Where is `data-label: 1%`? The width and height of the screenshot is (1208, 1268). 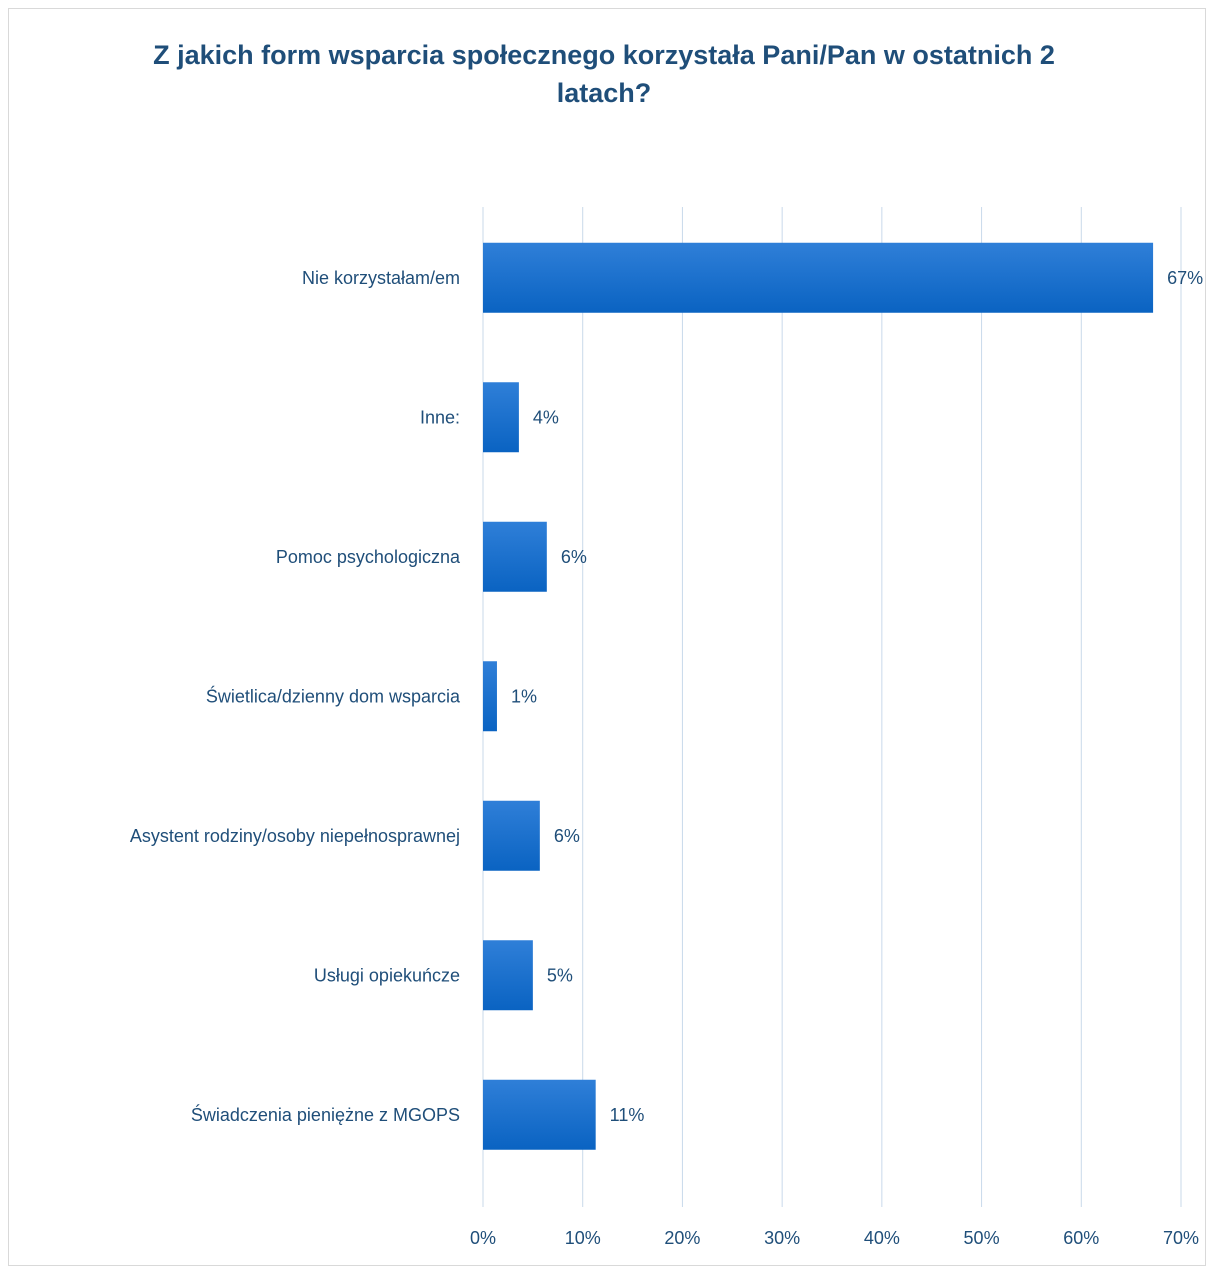 data-label: 1% is located at coordinates (524, 696).